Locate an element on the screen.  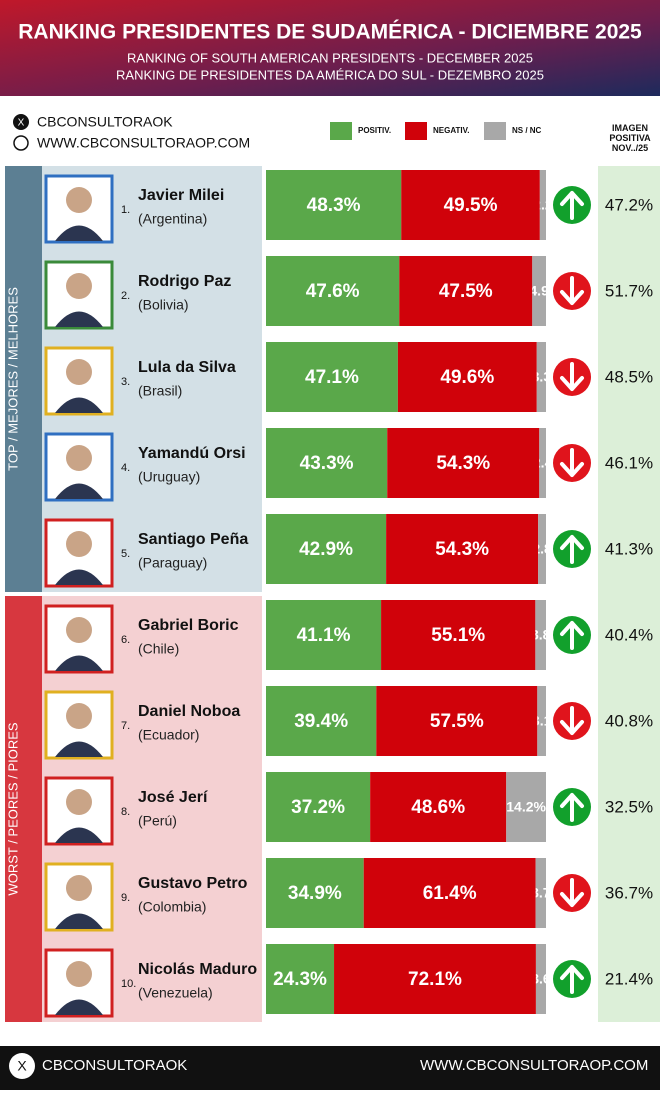
bar-label: 43.3% is located at coordinates (327, 463).